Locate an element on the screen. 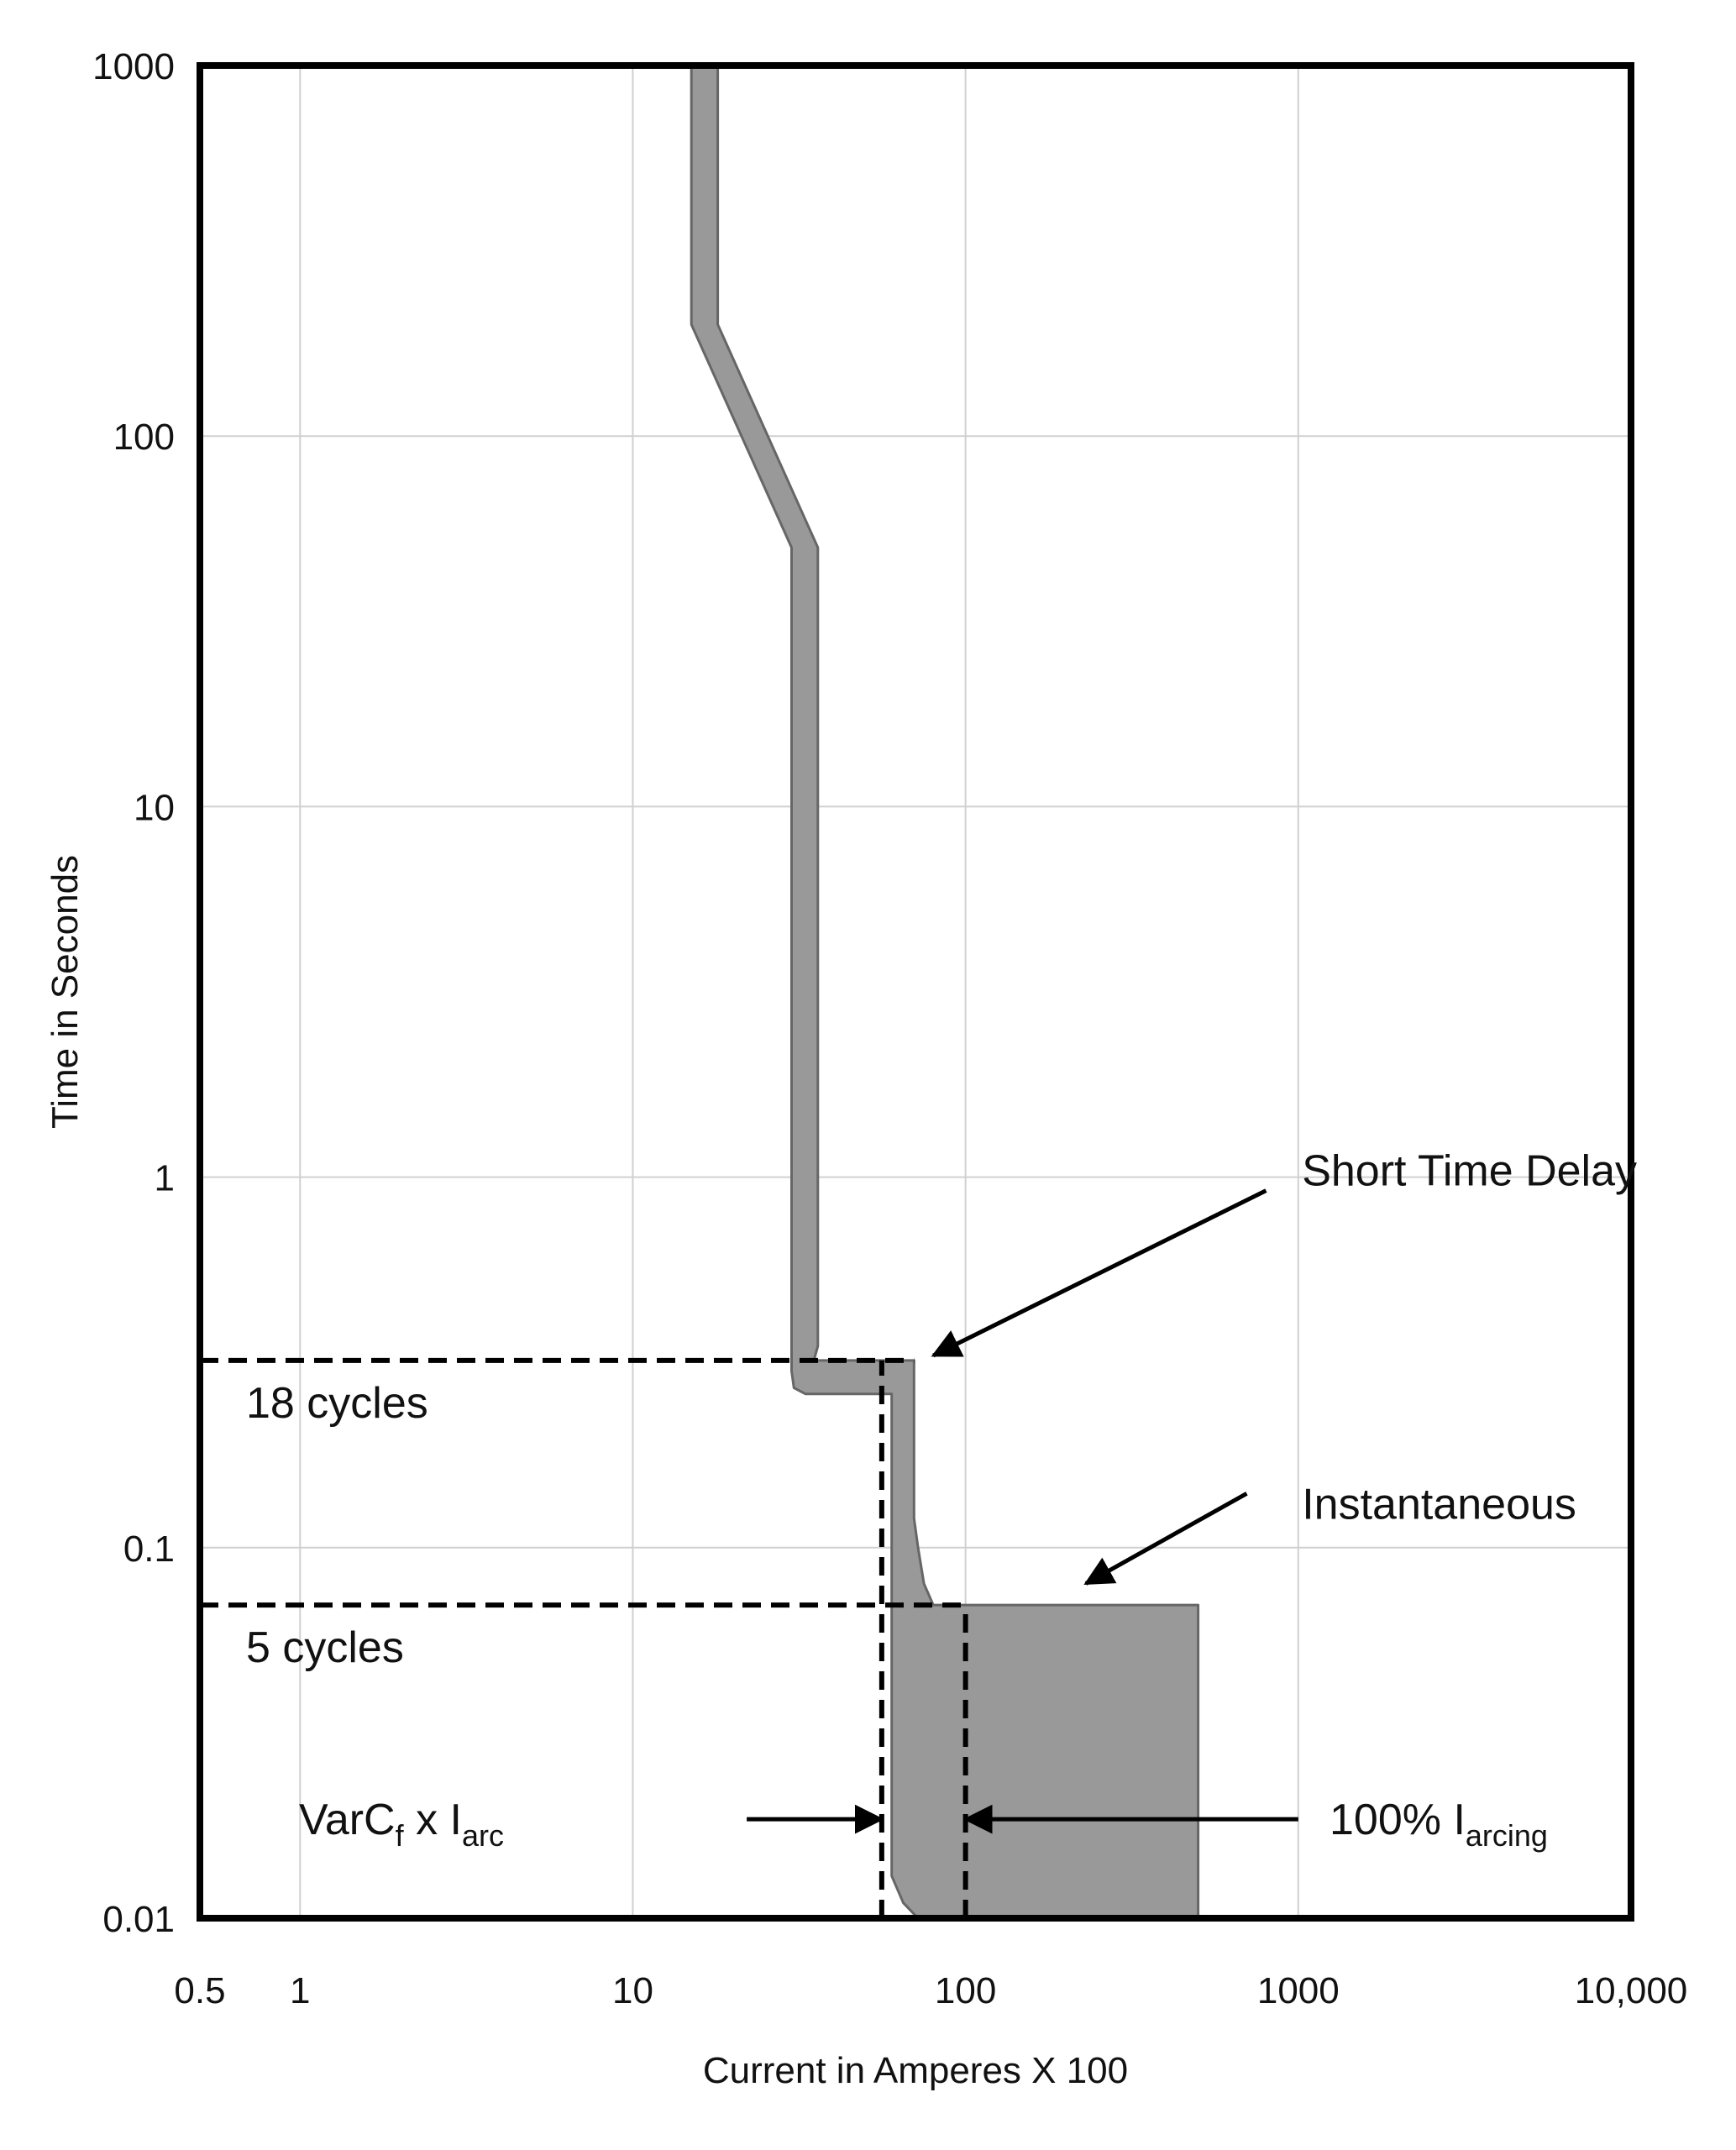 The image size is (1736, 2150). annotation-text-part: VarC is located at coordinates (347, 1820).